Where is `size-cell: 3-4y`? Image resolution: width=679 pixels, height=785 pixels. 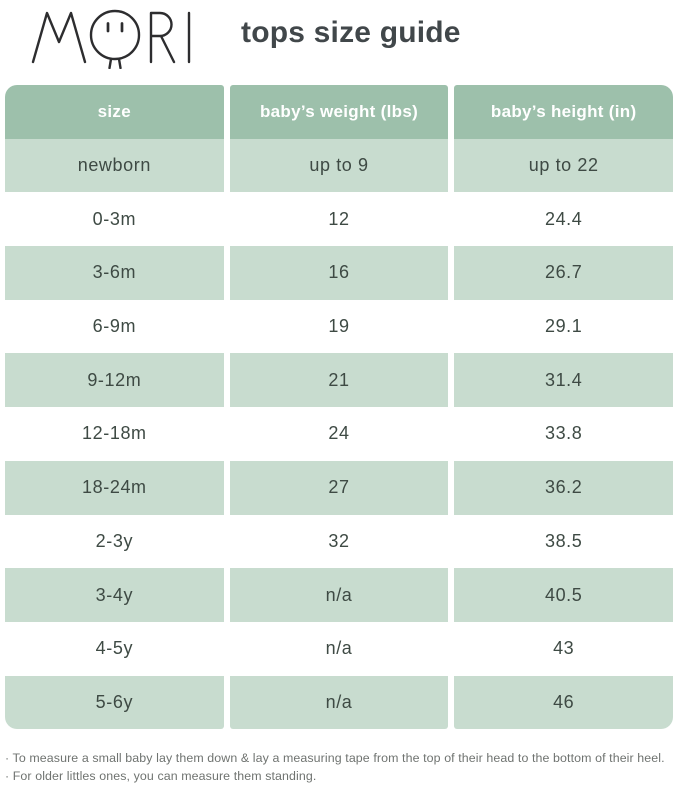
size-cell: 3-4y is located at coordinates (114, 595).